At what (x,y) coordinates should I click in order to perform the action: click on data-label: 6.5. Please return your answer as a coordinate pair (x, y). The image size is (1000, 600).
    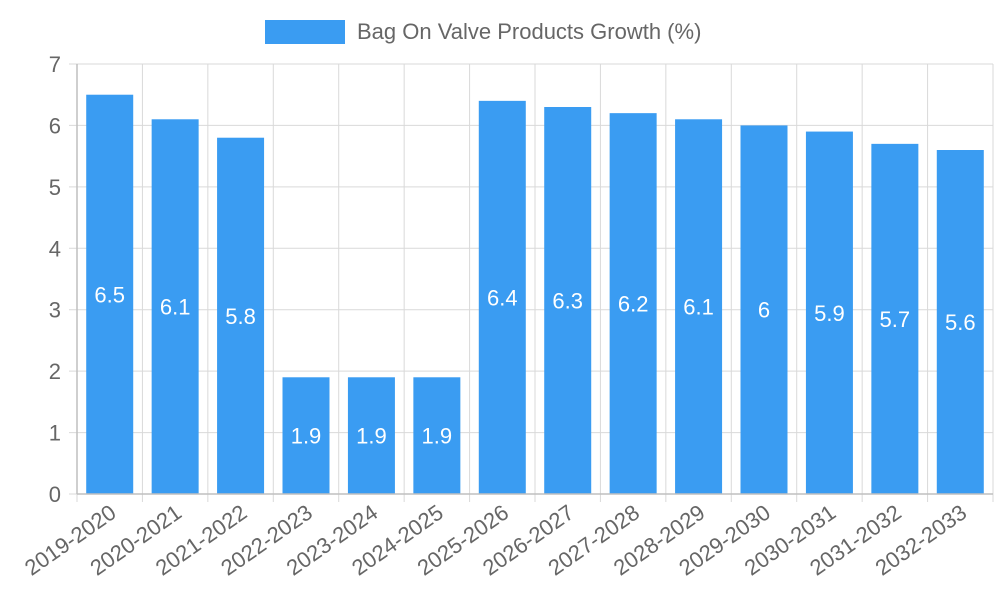
    Looking at the image, I should click on (109, 294).